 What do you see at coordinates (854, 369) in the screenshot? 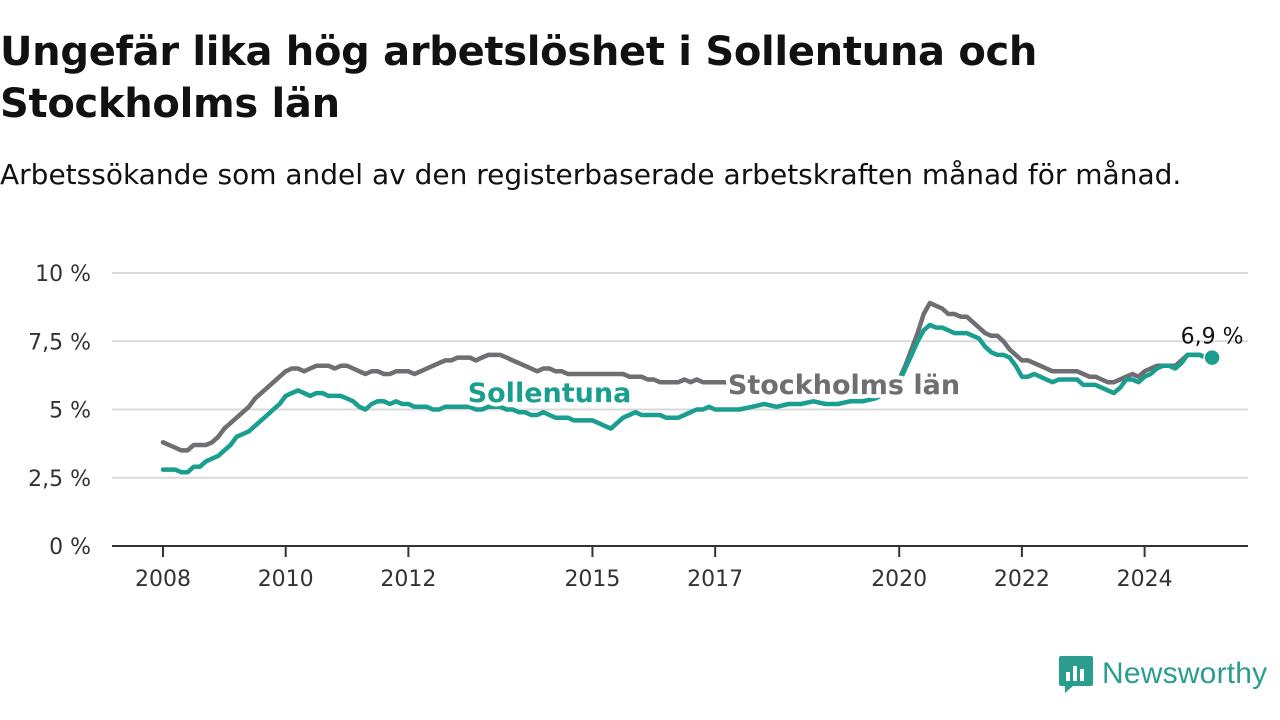
I see `annotations: Sollentuna Stockholms län 6,9 %` at bounding box center [854, 369].